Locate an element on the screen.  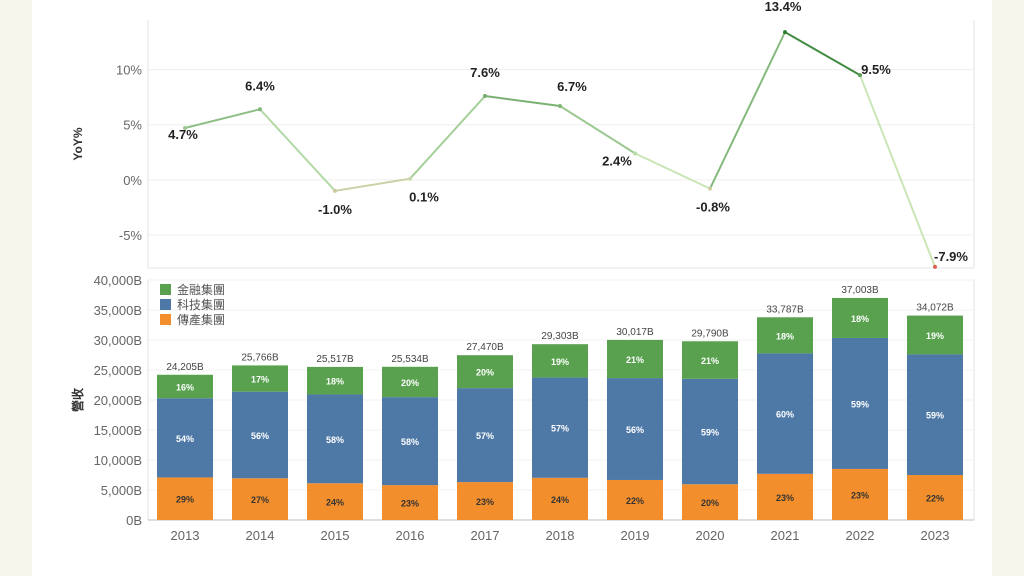
legend-label: 科技集團 is located at coordinates (201, 304).